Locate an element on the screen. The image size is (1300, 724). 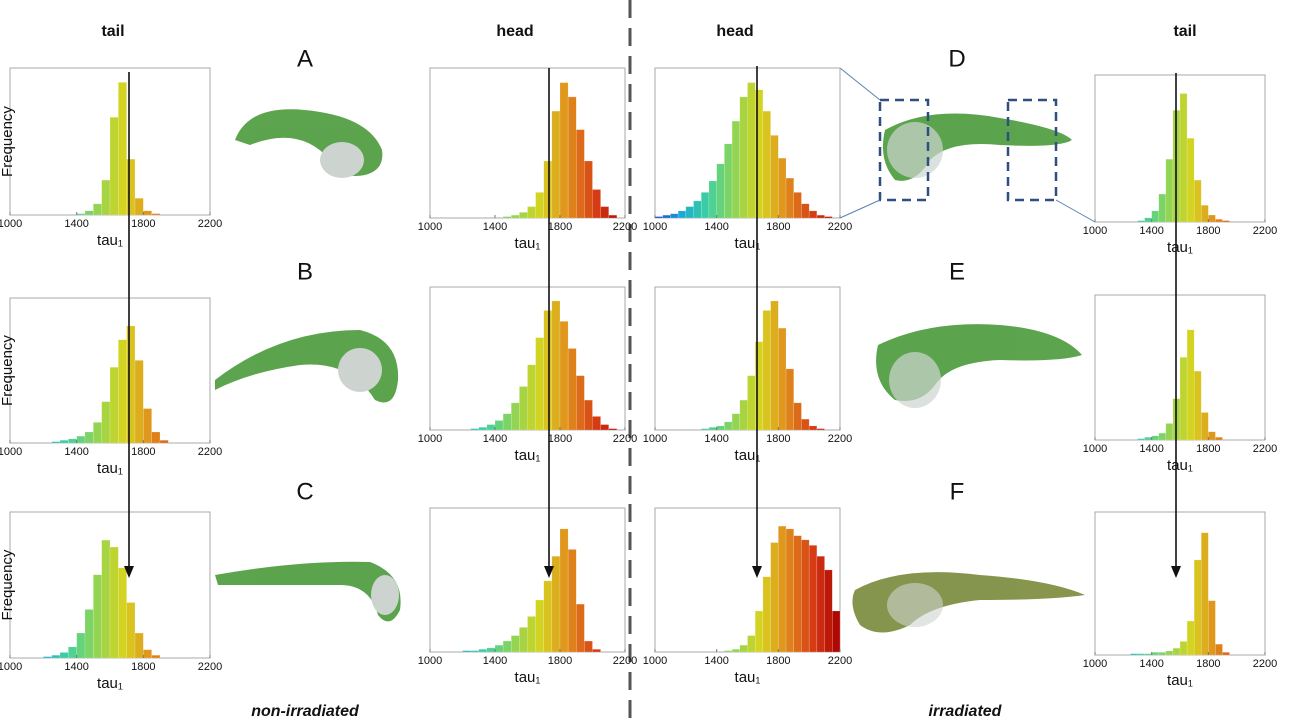
plot-frame is located at coordinates (1180, 583).